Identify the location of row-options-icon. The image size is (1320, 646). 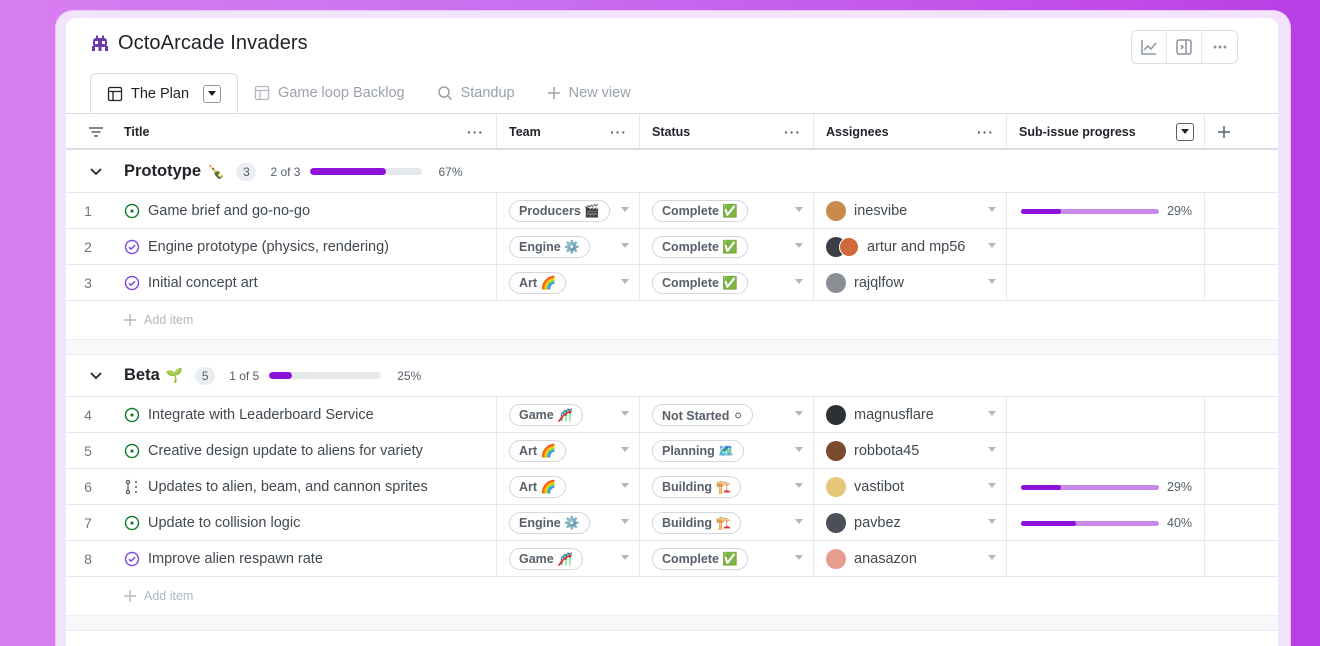
(88, 131).